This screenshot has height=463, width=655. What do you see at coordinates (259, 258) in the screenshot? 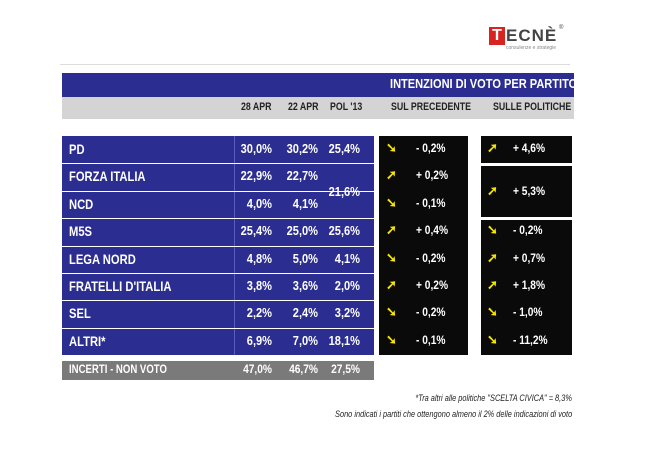
I see `value-28apr: 4,8%` at bounding box center [259, 258].